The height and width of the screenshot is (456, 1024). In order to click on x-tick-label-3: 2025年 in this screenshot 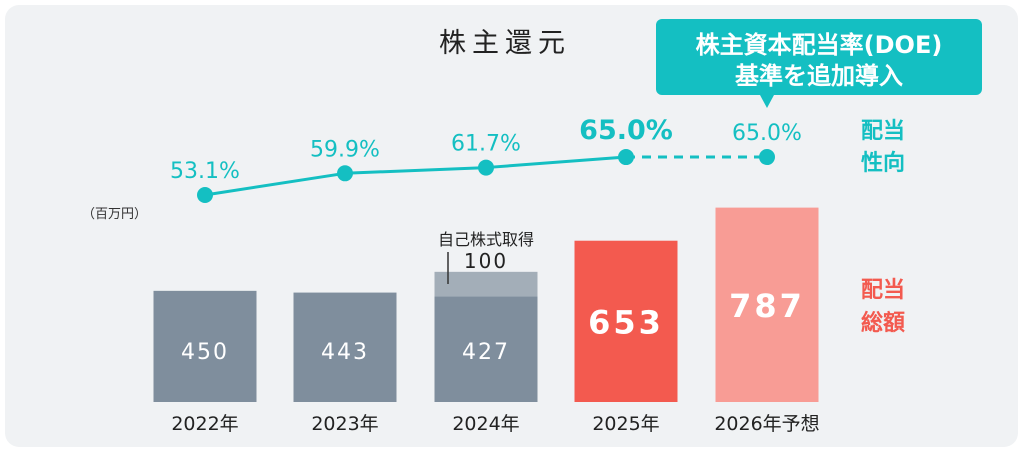, I will do `click(625, 424)`.